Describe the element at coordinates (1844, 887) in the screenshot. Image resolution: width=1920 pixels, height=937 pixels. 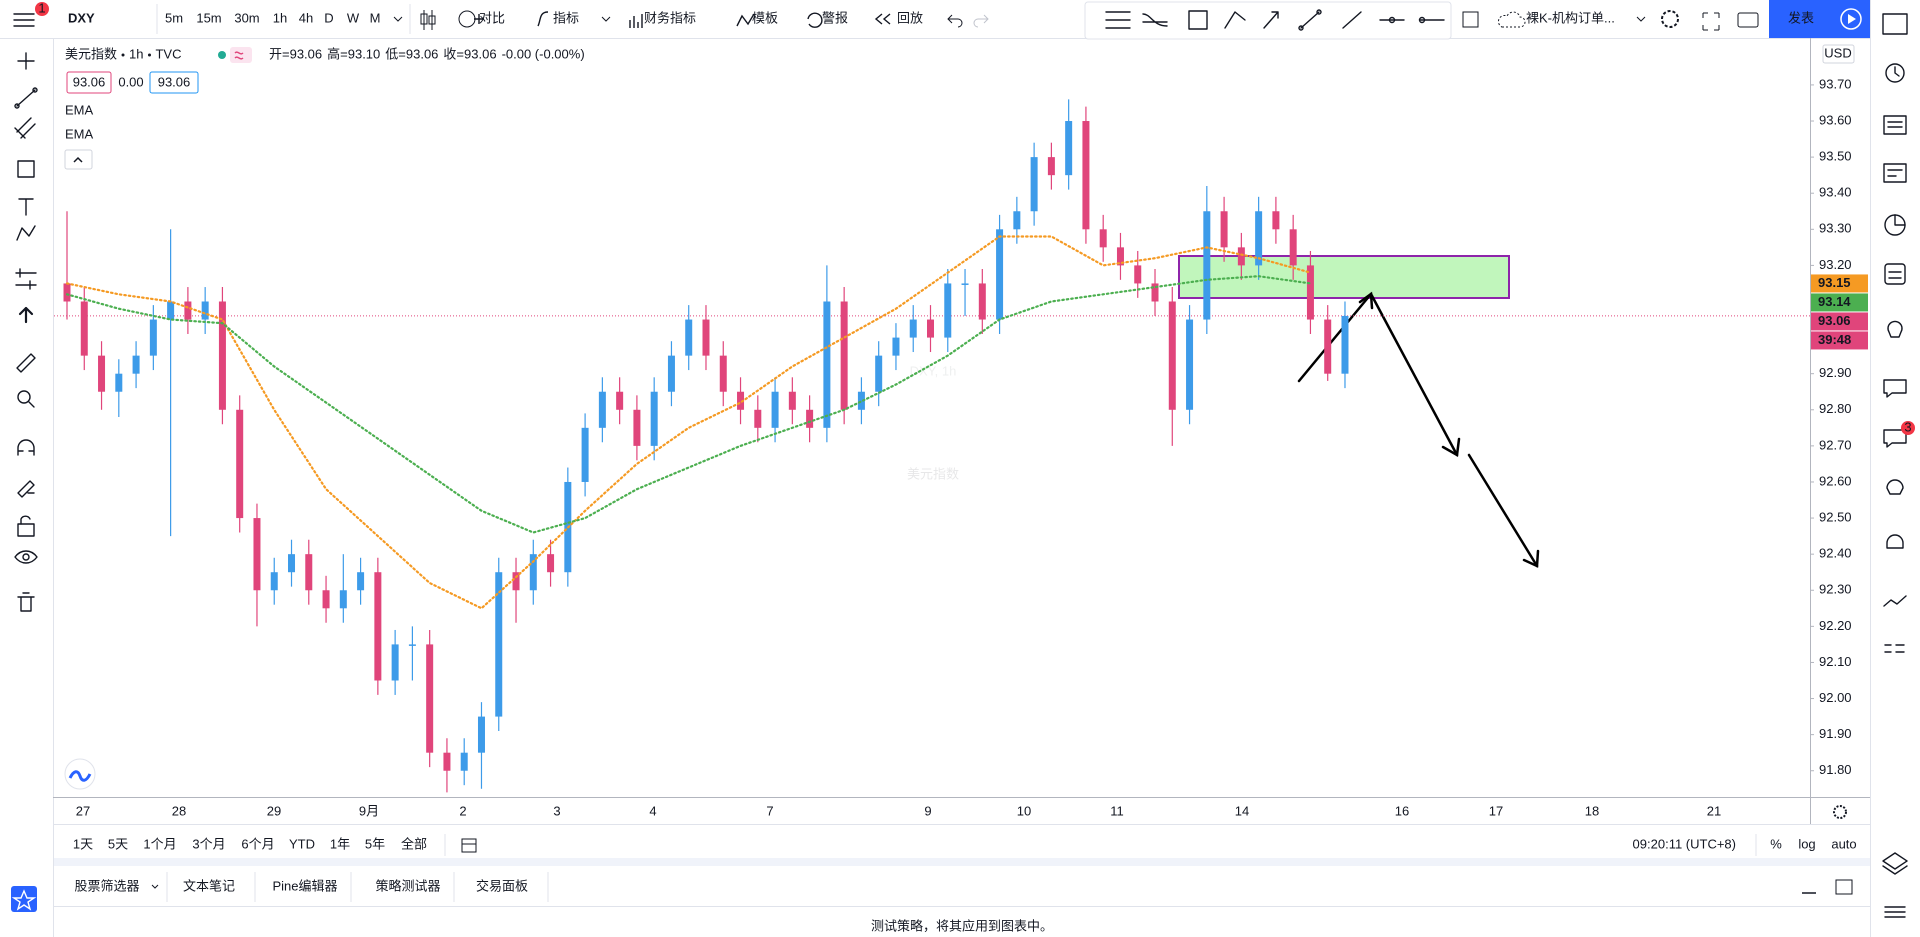
I see `maximize-icon` at that location.